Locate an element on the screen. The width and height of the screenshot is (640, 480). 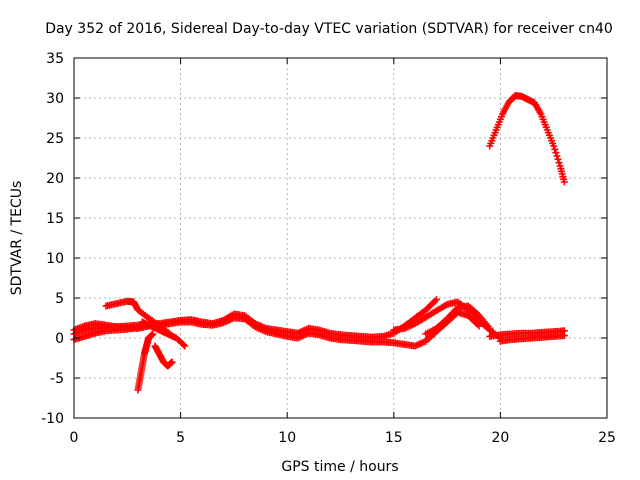
x-tick-label: 0 is located at coordinates (74, 438).